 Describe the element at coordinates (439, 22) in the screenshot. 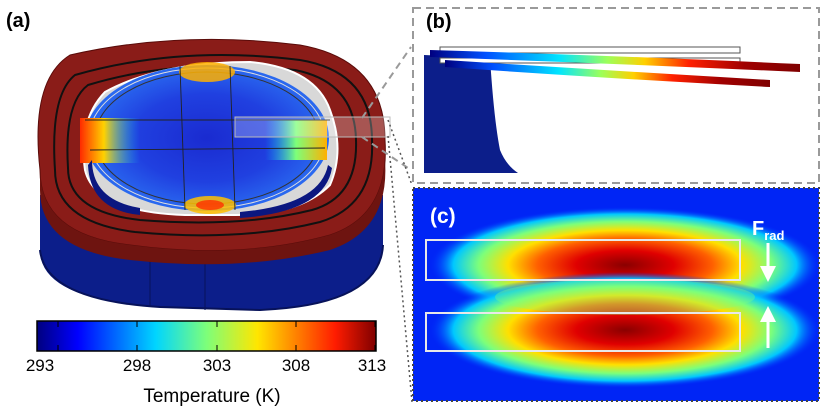

I see `panel-label-b: (b)` at that location.